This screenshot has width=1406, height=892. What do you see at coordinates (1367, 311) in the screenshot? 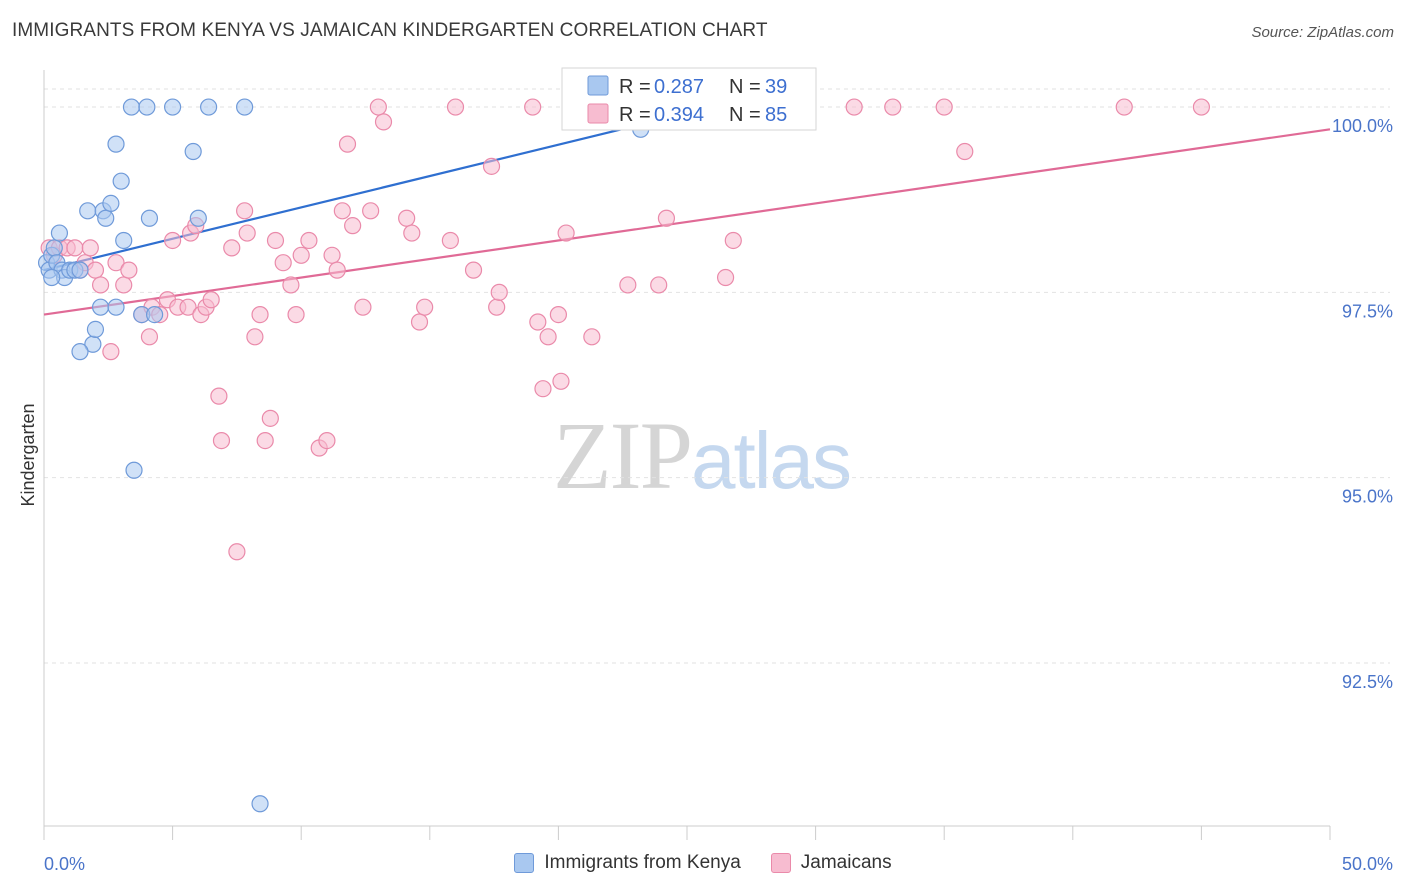
I see `y-tick-label: 97.5%` at bounding box center [1367, 311].